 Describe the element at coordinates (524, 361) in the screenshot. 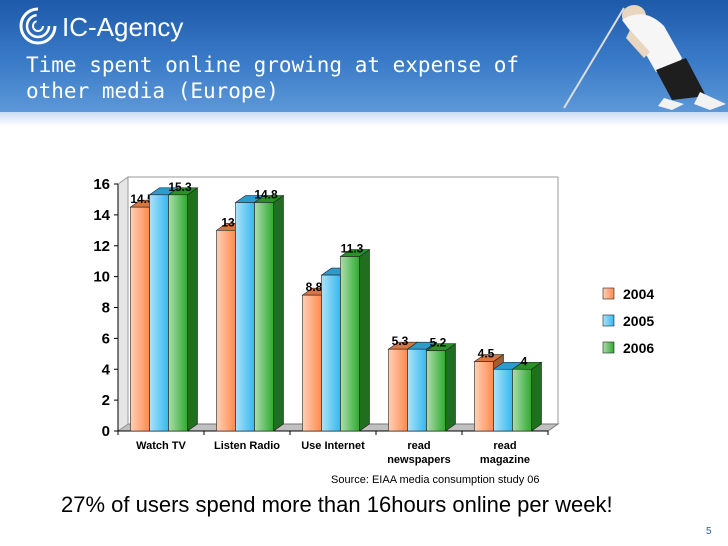

I see `data-label: 4` at that location.